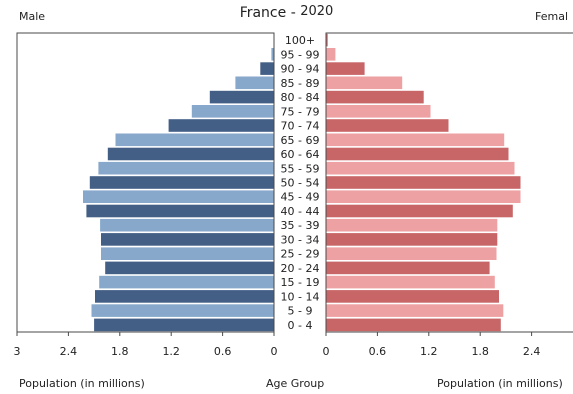 The image size is (573, 394). What do you see at coordinates (274, 351) in the screenshot?
I see `x-tick-label-left: 0` at bounding box center [274, 351].